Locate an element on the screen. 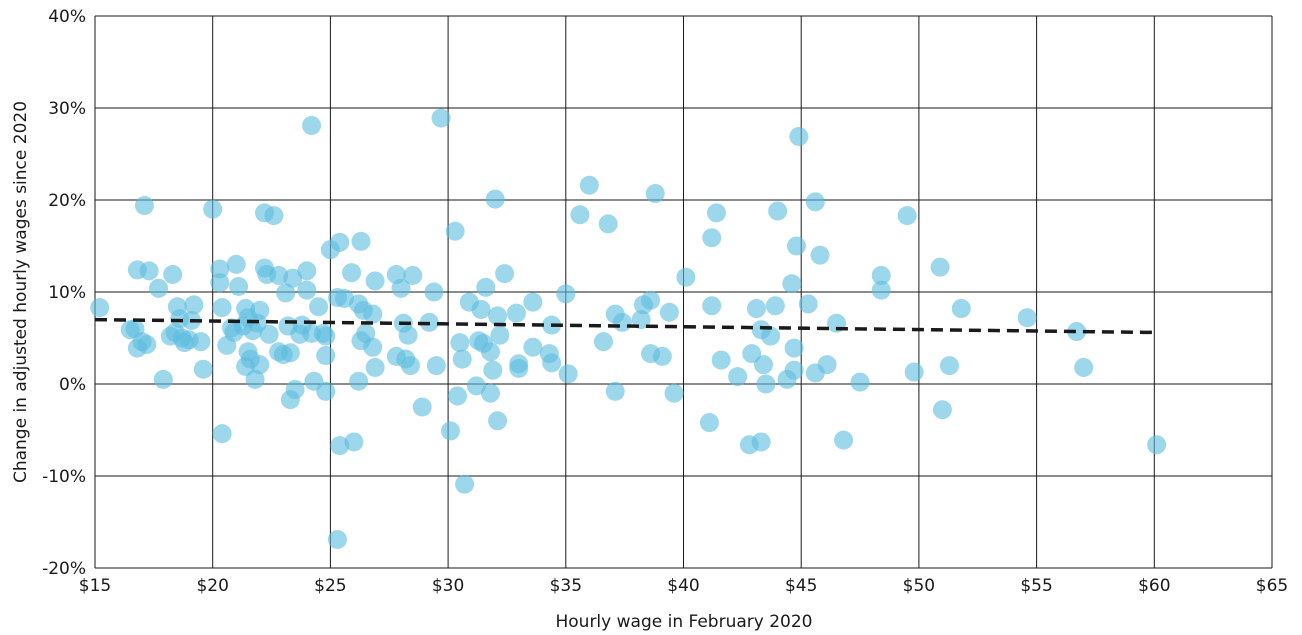 The image size is (1302, 635). x-axis-label: Hourly wage in February 2020 is located at coordinates (683, 622).